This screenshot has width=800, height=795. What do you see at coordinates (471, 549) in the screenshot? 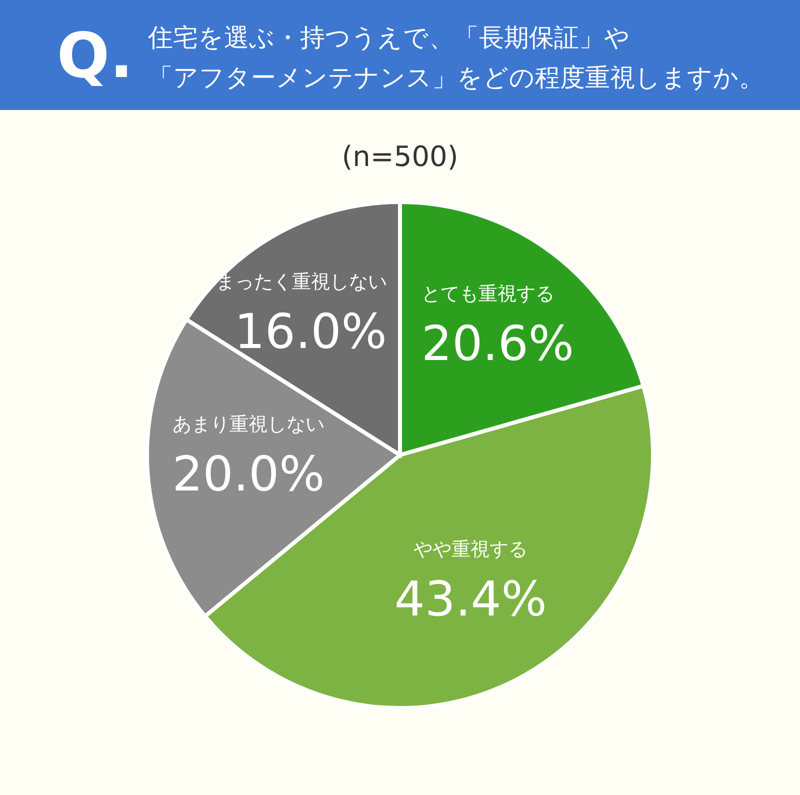
I see `slice-label: やや重視する` at bounding box center [471, 549].